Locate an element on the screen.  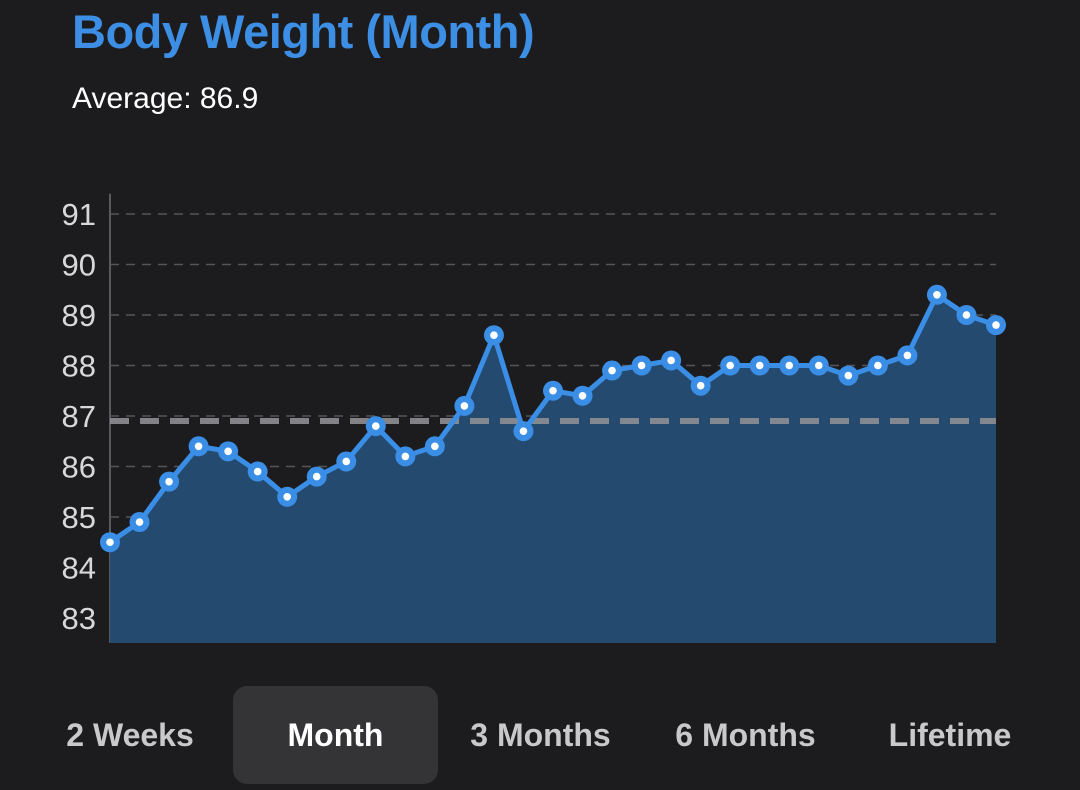
tab-3-months: 3 Months is located at coordinates (540, 734).